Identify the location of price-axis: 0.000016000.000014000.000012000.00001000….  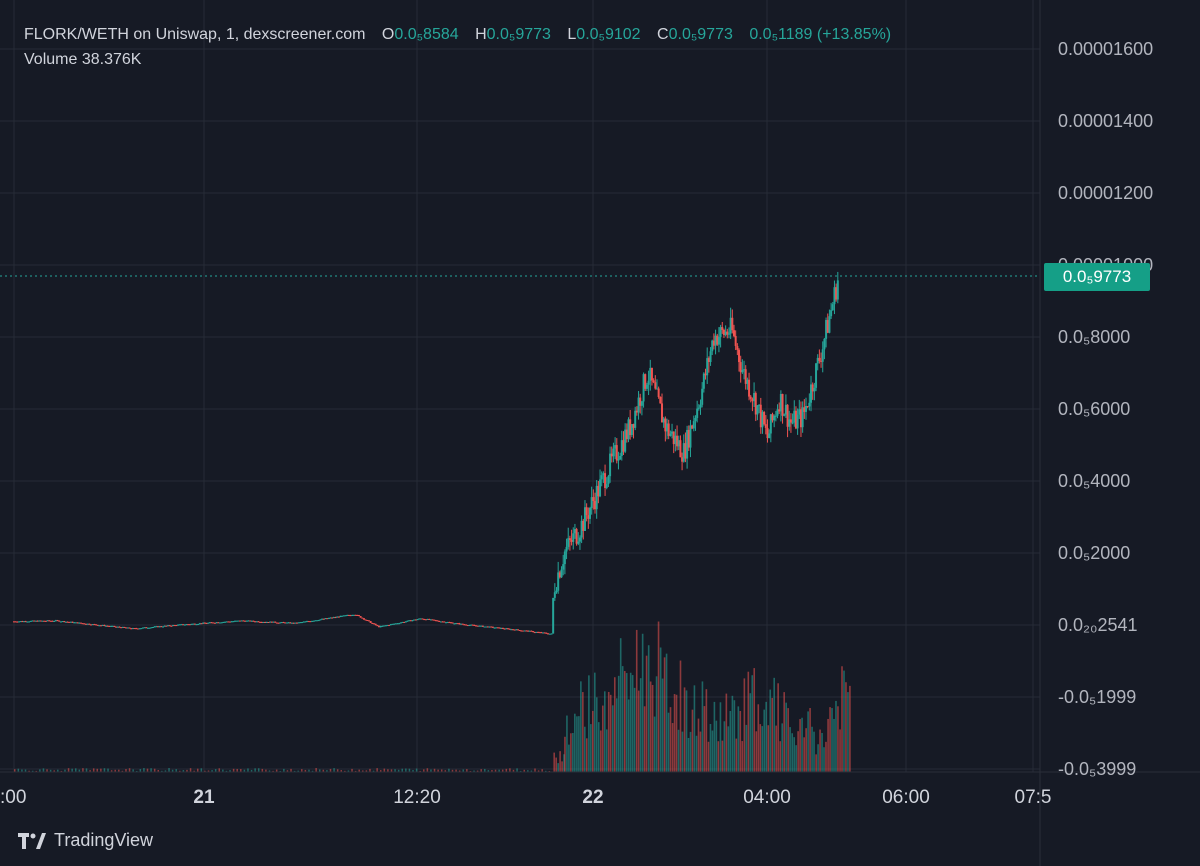
(1105, 409).